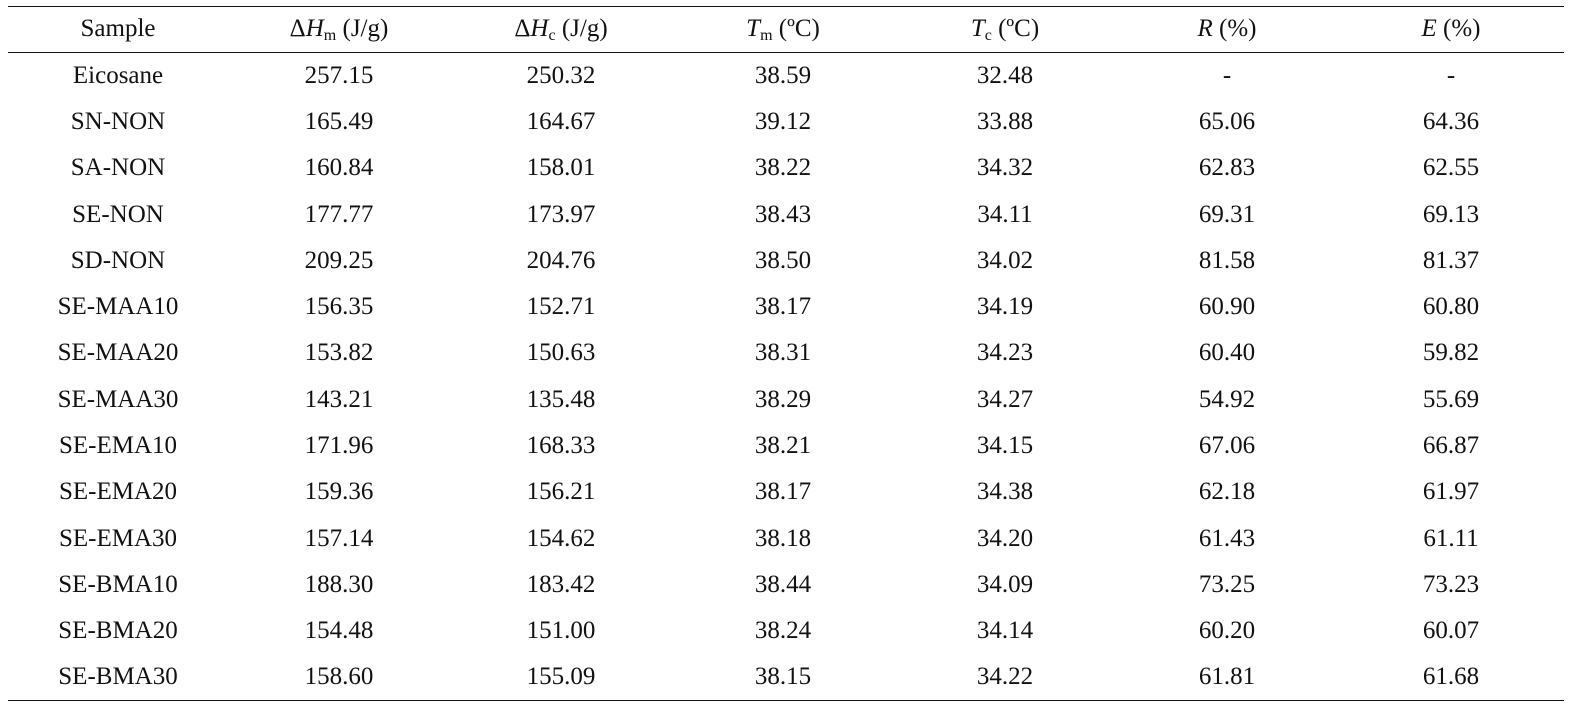 This screenshot has height=713, width=1587. I want to click on sample-name-cell: SE-EMA30, so click(118, 538).